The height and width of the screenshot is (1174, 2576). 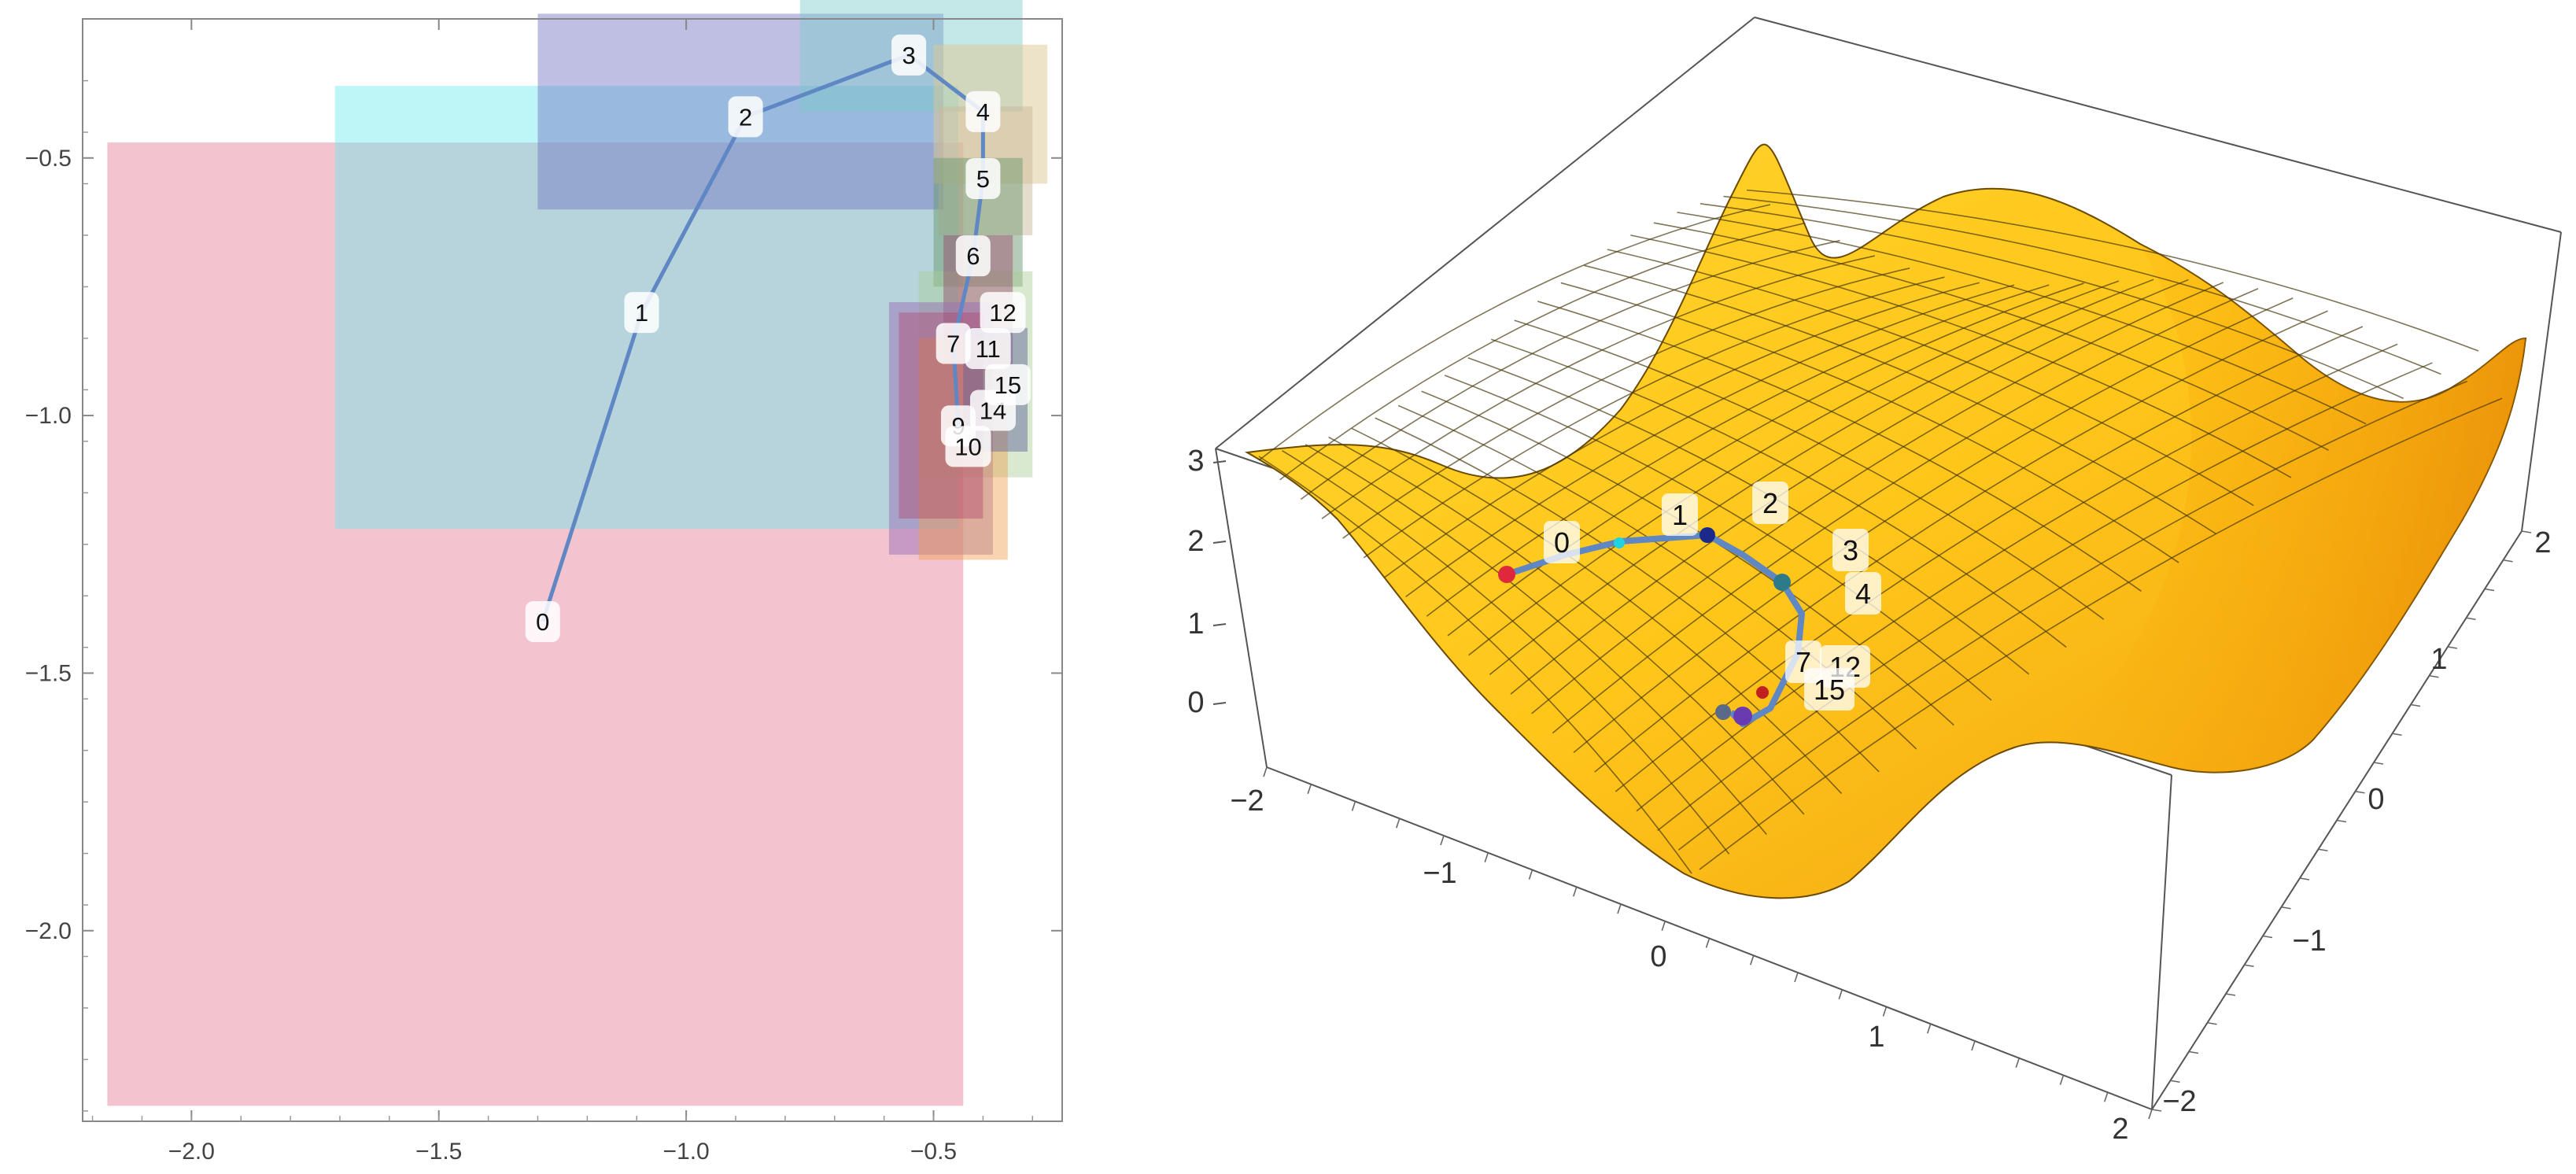 I want to click on y-tick-label: −2, so click(x=2179, y=1101).